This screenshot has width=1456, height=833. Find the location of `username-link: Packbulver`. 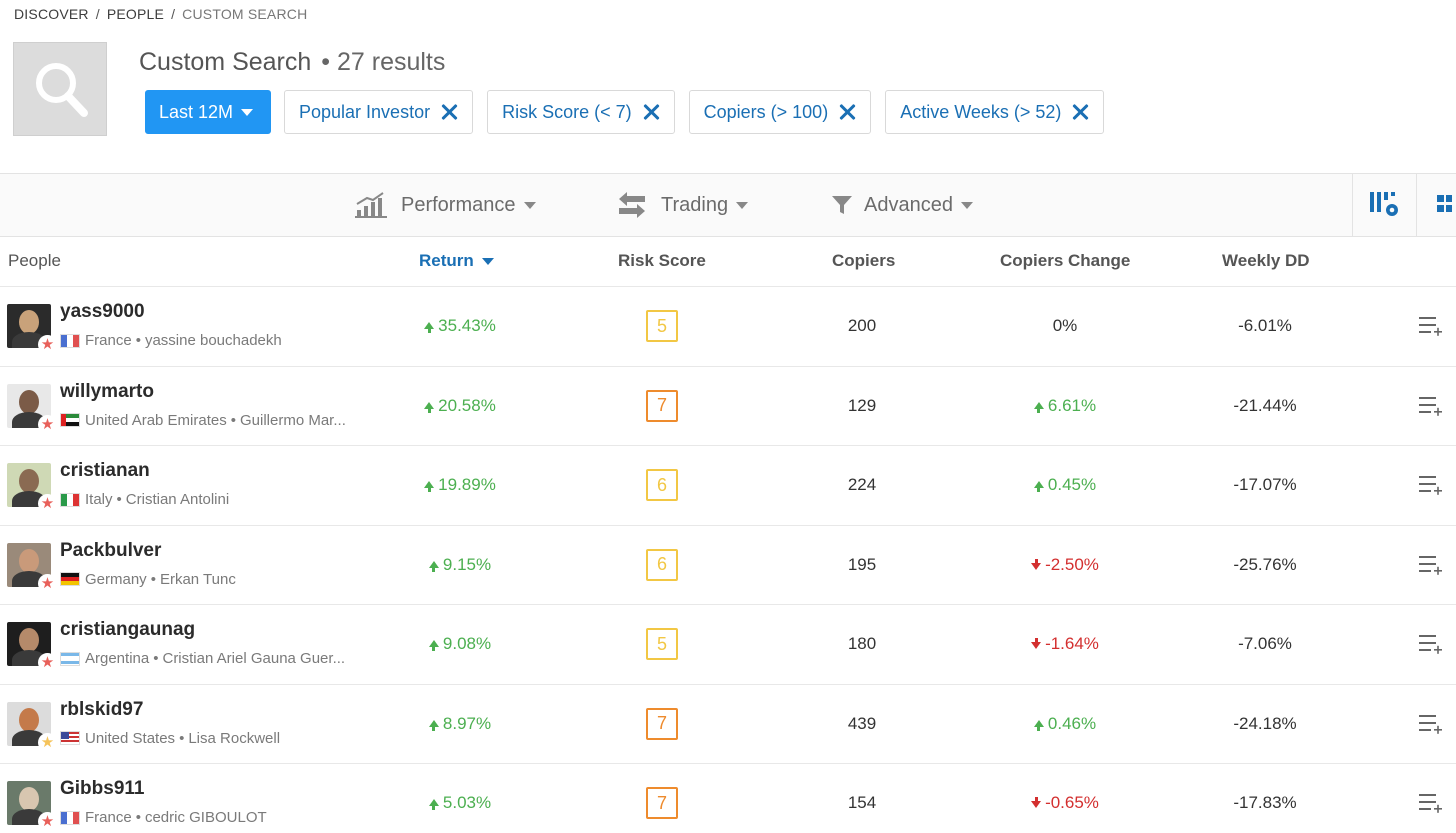

username-link: Packbulver is located at coordinates (111, 550).